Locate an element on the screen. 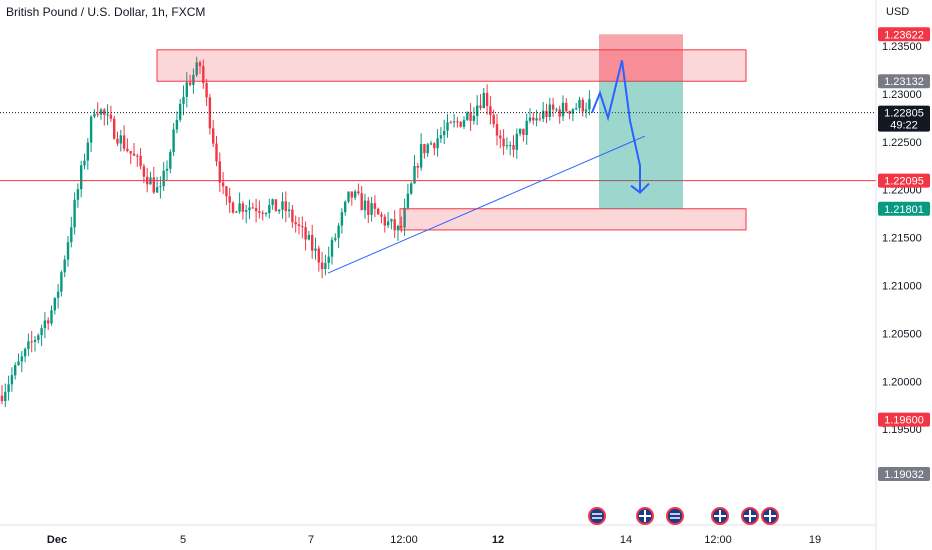 Image resolution: width=932 pixels, height=550 pixels. support-zone is located at coordinates (573, 219).